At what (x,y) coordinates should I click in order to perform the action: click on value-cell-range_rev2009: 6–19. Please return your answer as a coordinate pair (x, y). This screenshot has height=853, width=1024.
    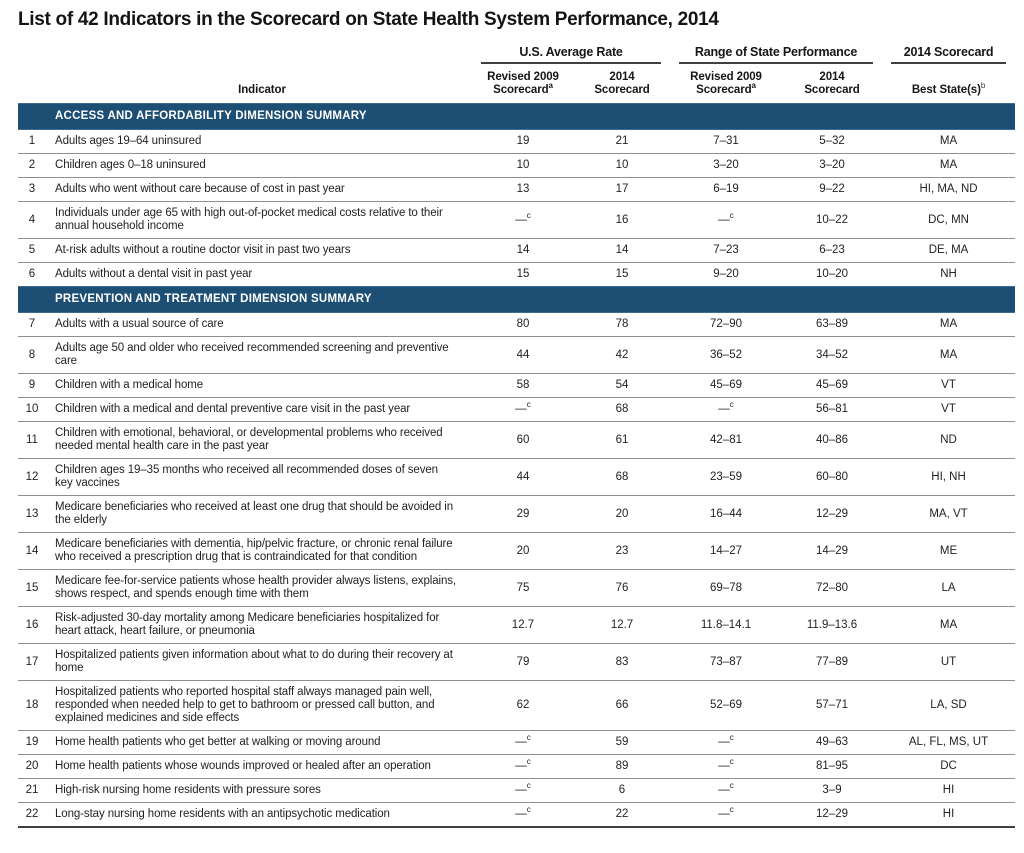
    Looking at the image, I should click on (726, 189).